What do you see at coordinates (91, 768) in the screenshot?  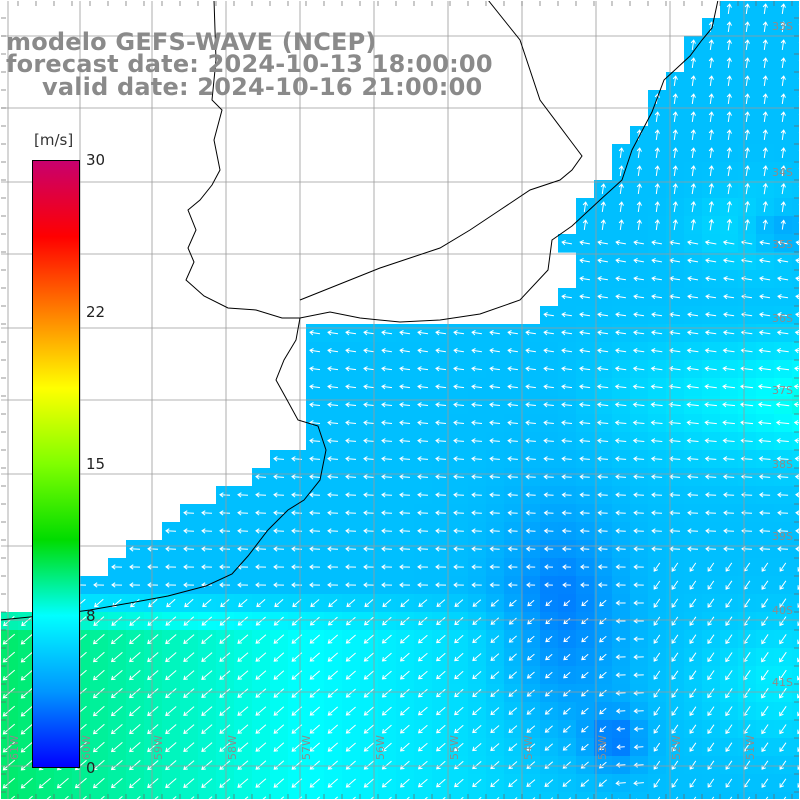 I see `colorbar-tick-0: 0` at bounding box center [91, 768].